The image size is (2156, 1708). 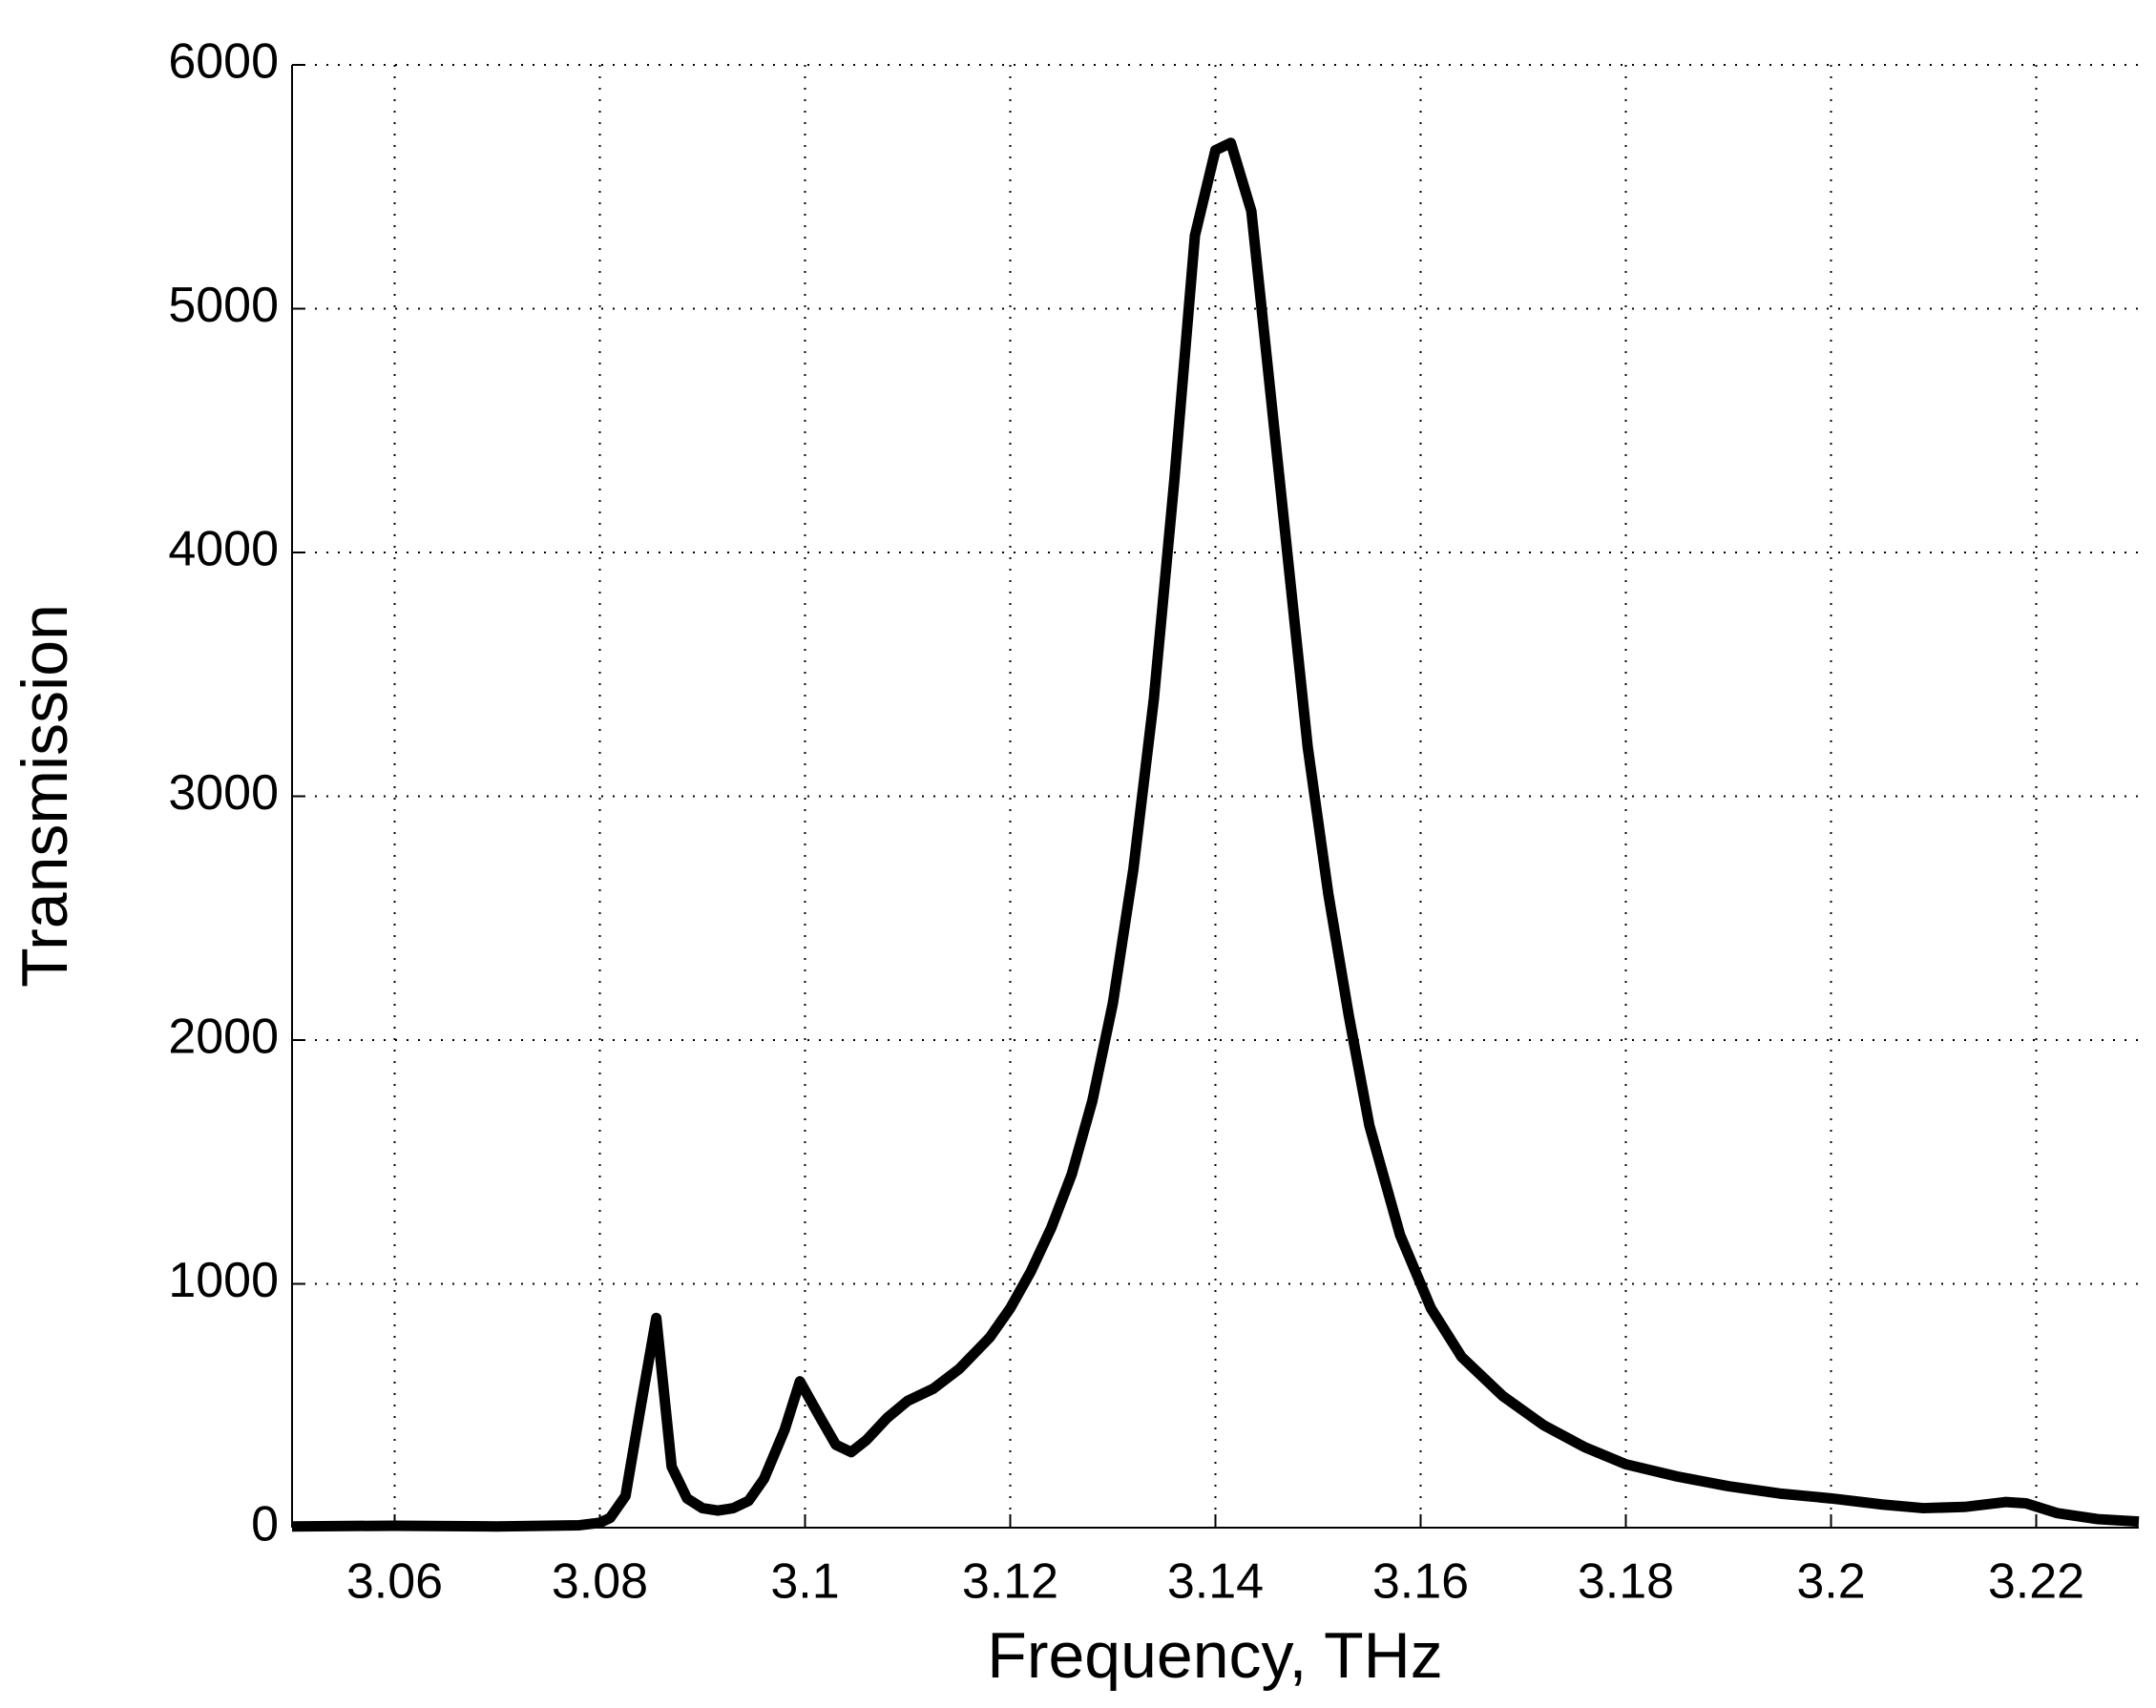 I want to click on x-tick-label: 3.08, so click(x=600, y=1582).